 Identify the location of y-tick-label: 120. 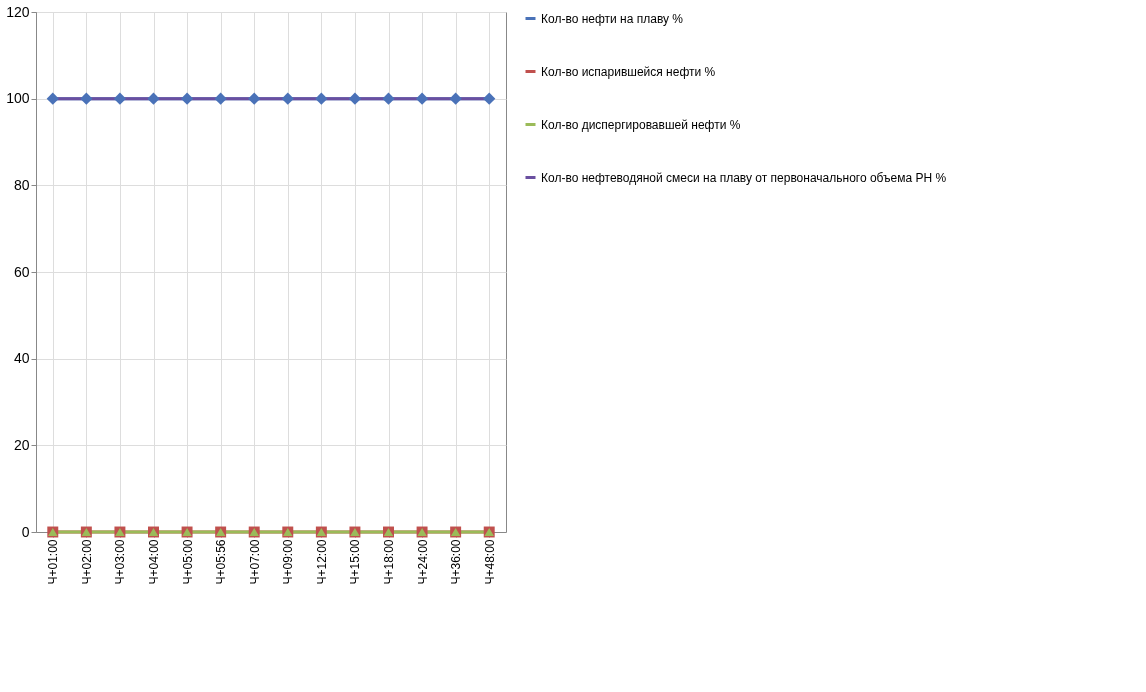
(18, 11).